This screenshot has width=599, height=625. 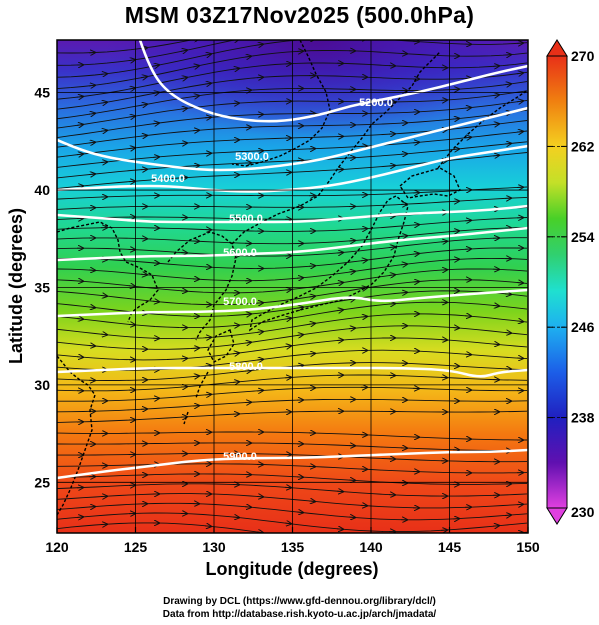 What do you see at coordinates (240, 253) in the screenshot?
I see `contour-label: 5600.0` at bounding box center [240, 253].